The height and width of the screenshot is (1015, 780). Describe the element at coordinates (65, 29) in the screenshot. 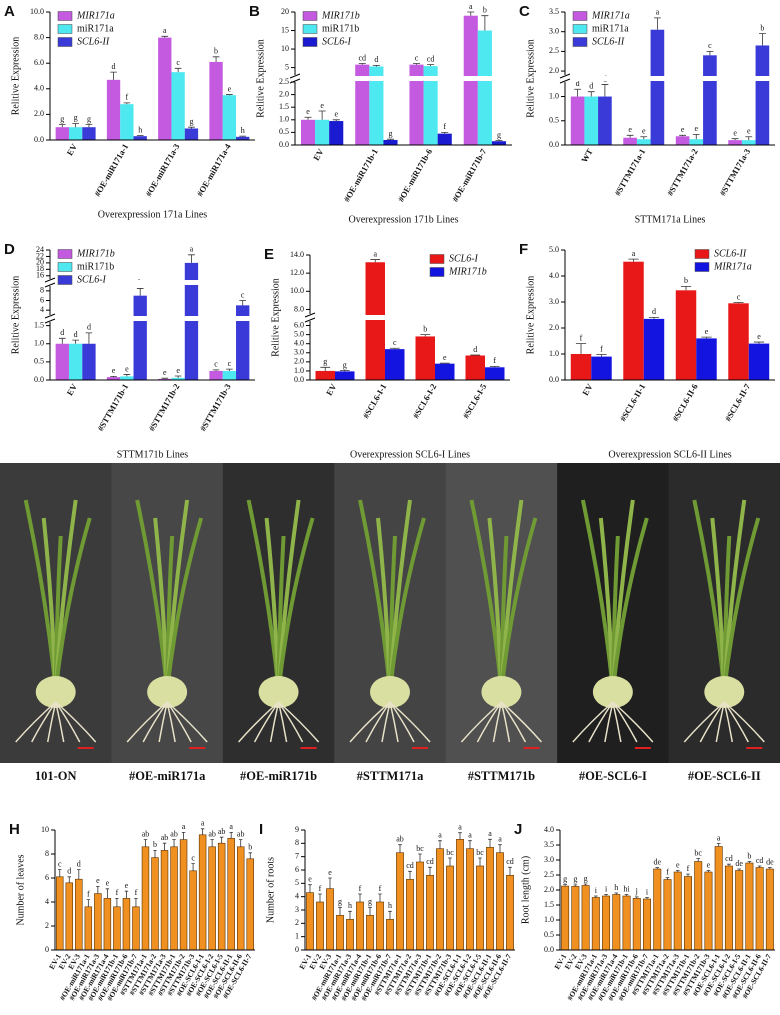

I see `legend-swatch` at that location.